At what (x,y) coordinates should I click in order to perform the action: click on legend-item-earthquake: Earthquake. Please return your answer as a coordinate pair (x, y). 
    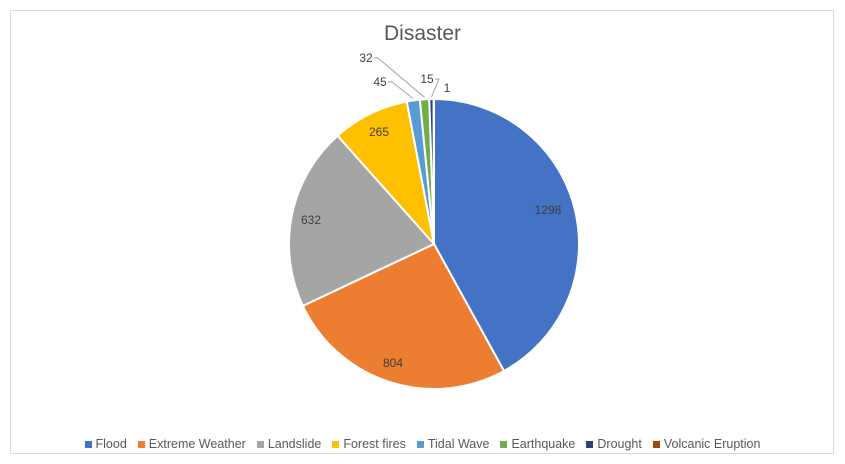
    Looking at the image, I should click on (537, 444).